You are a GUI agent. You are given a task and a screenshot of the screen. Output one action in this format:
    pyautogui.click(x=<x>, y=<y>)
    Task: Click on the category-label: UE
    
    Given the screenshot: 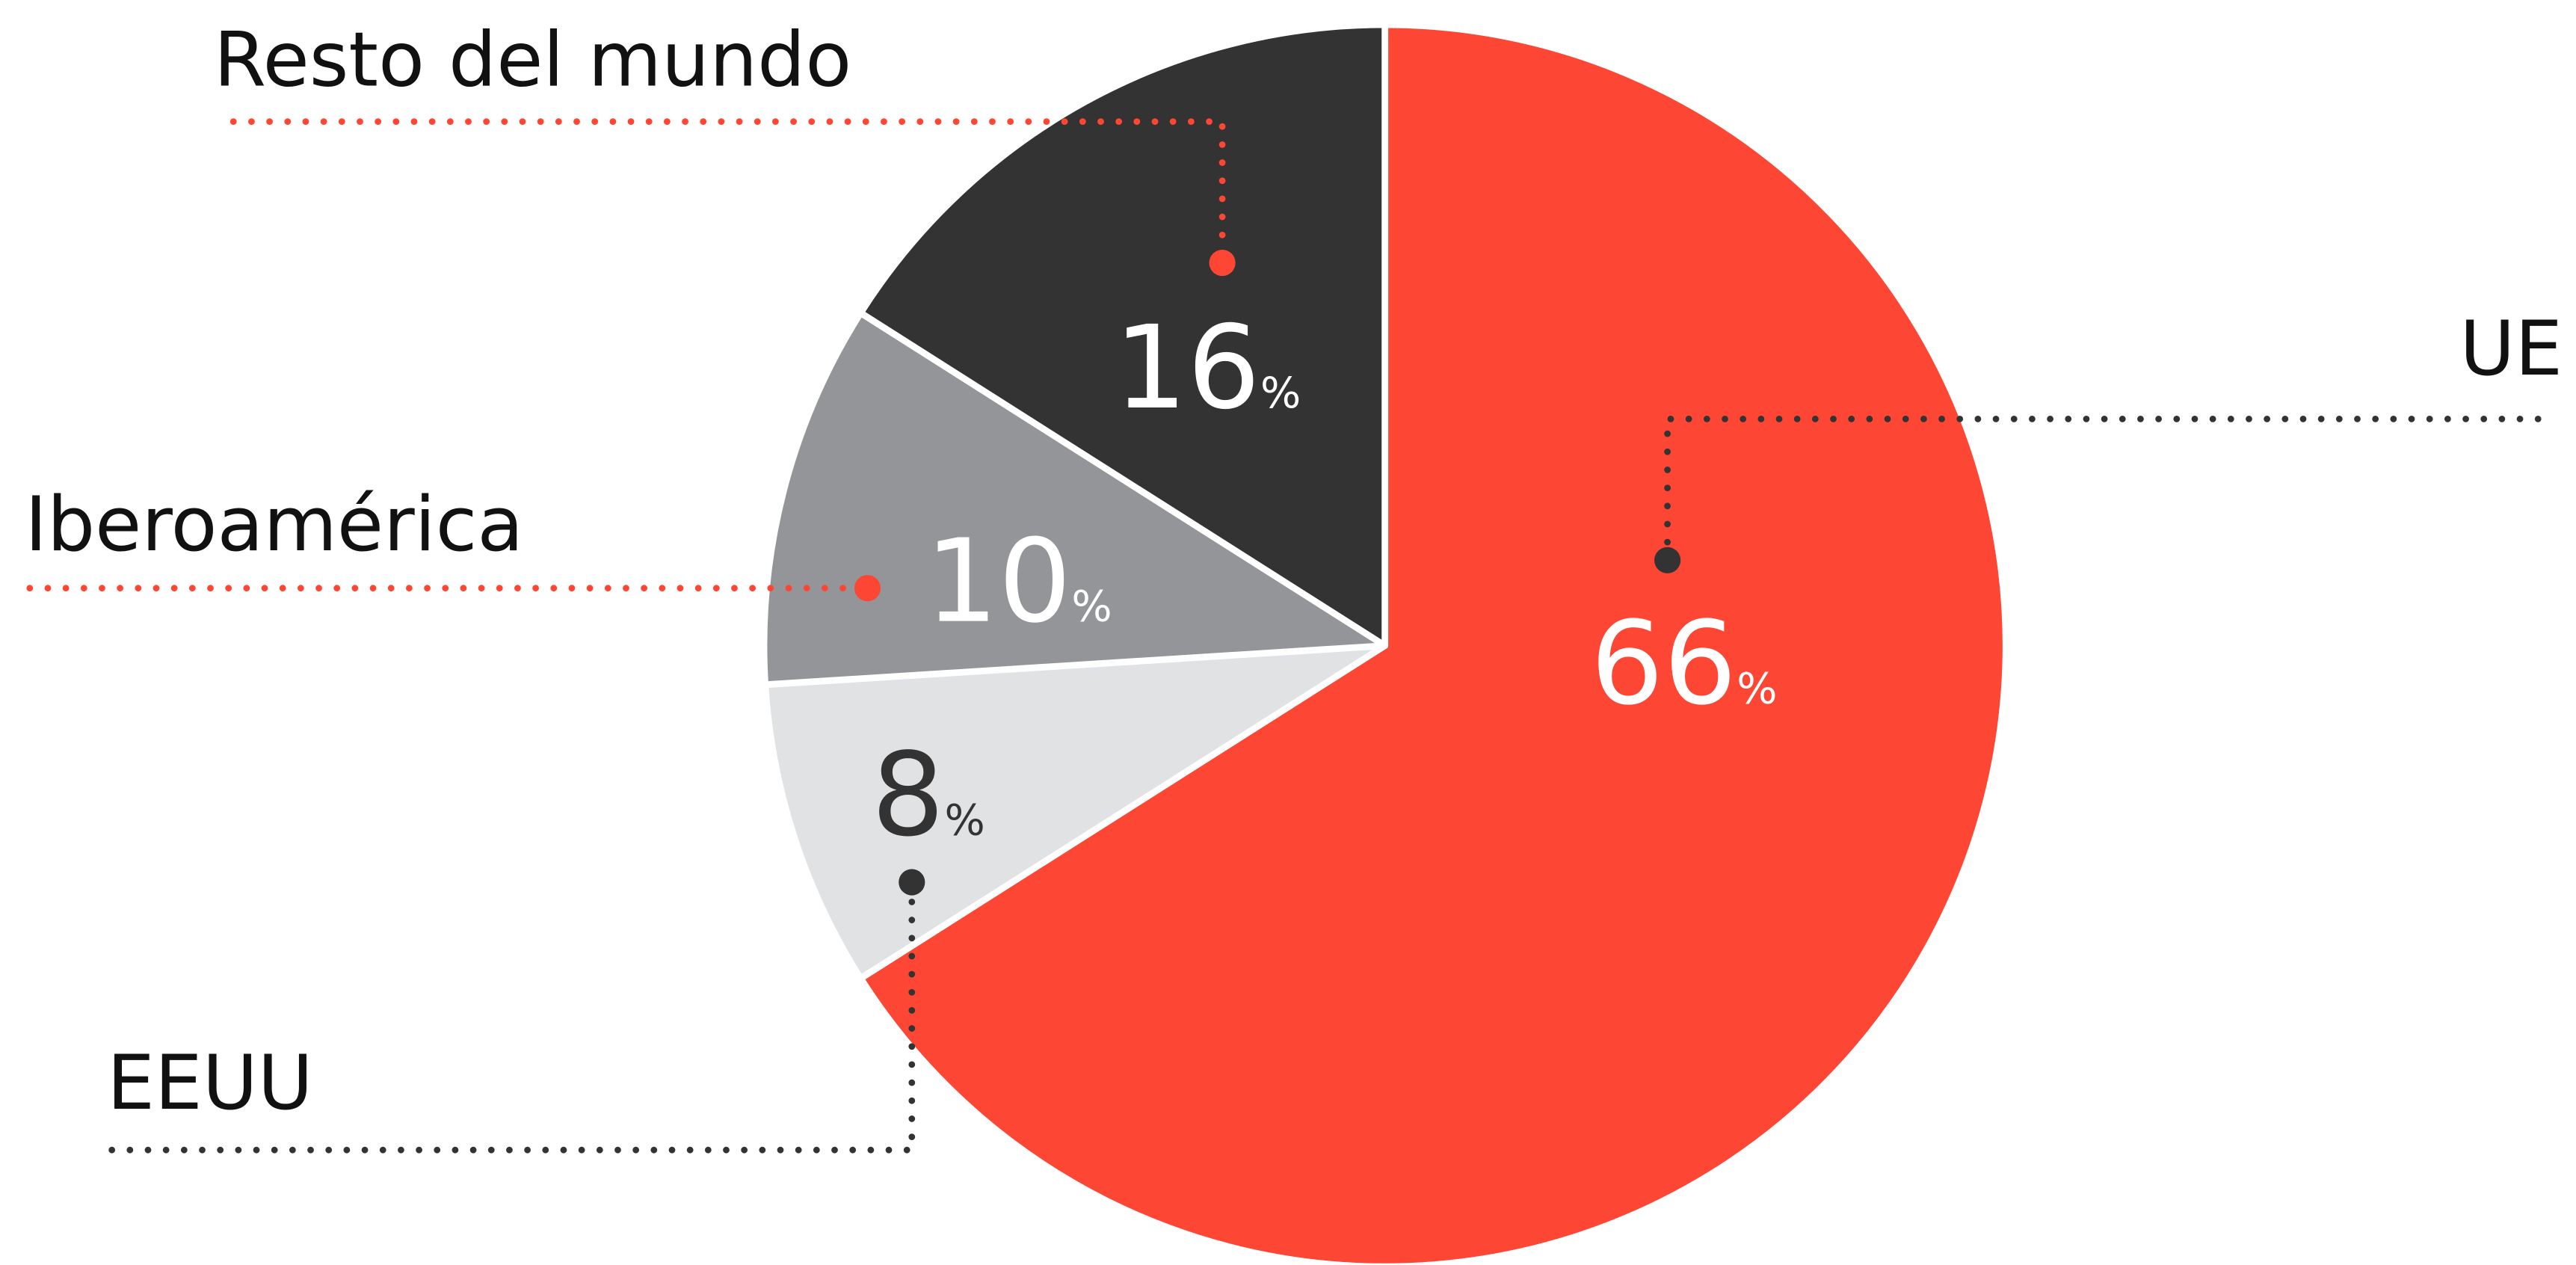 What is the action you would take?
    pyautogui.click(x=2511, y=348)
    